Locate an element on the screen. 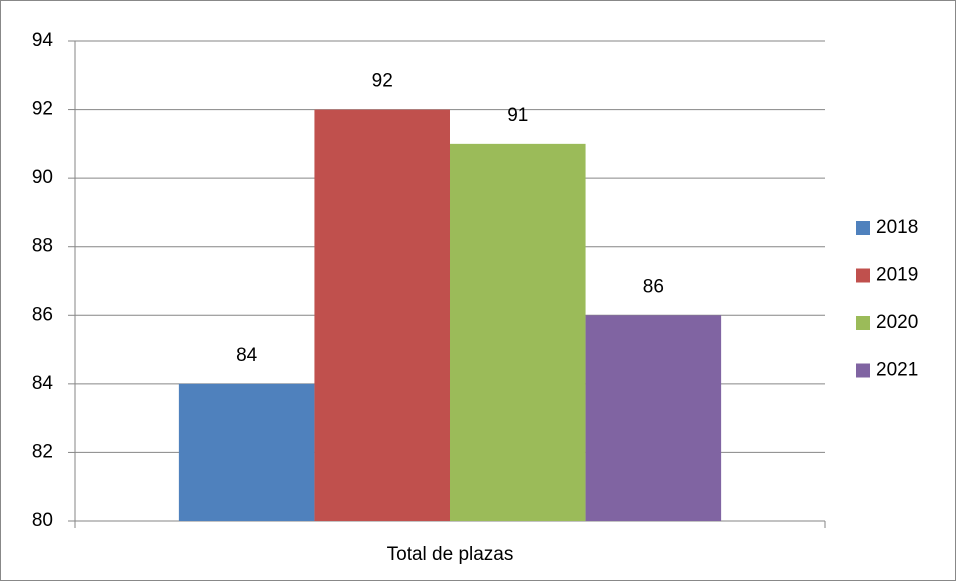 The height and width of the screenshot is (586, 956). data-label: 84 is located at coordinates (247, 355).